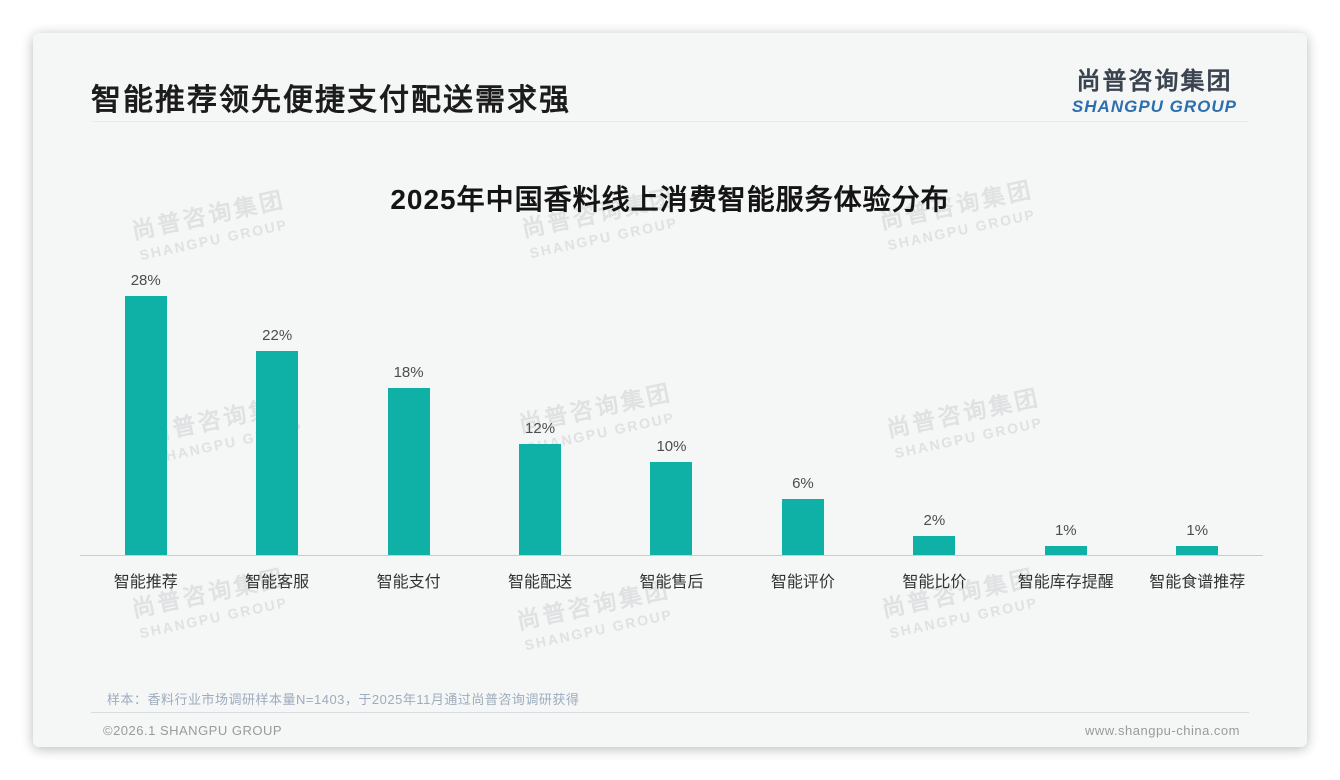 The image size is (1340, 780). I want to click on bar-value-label: 28%, so click(145, 280).